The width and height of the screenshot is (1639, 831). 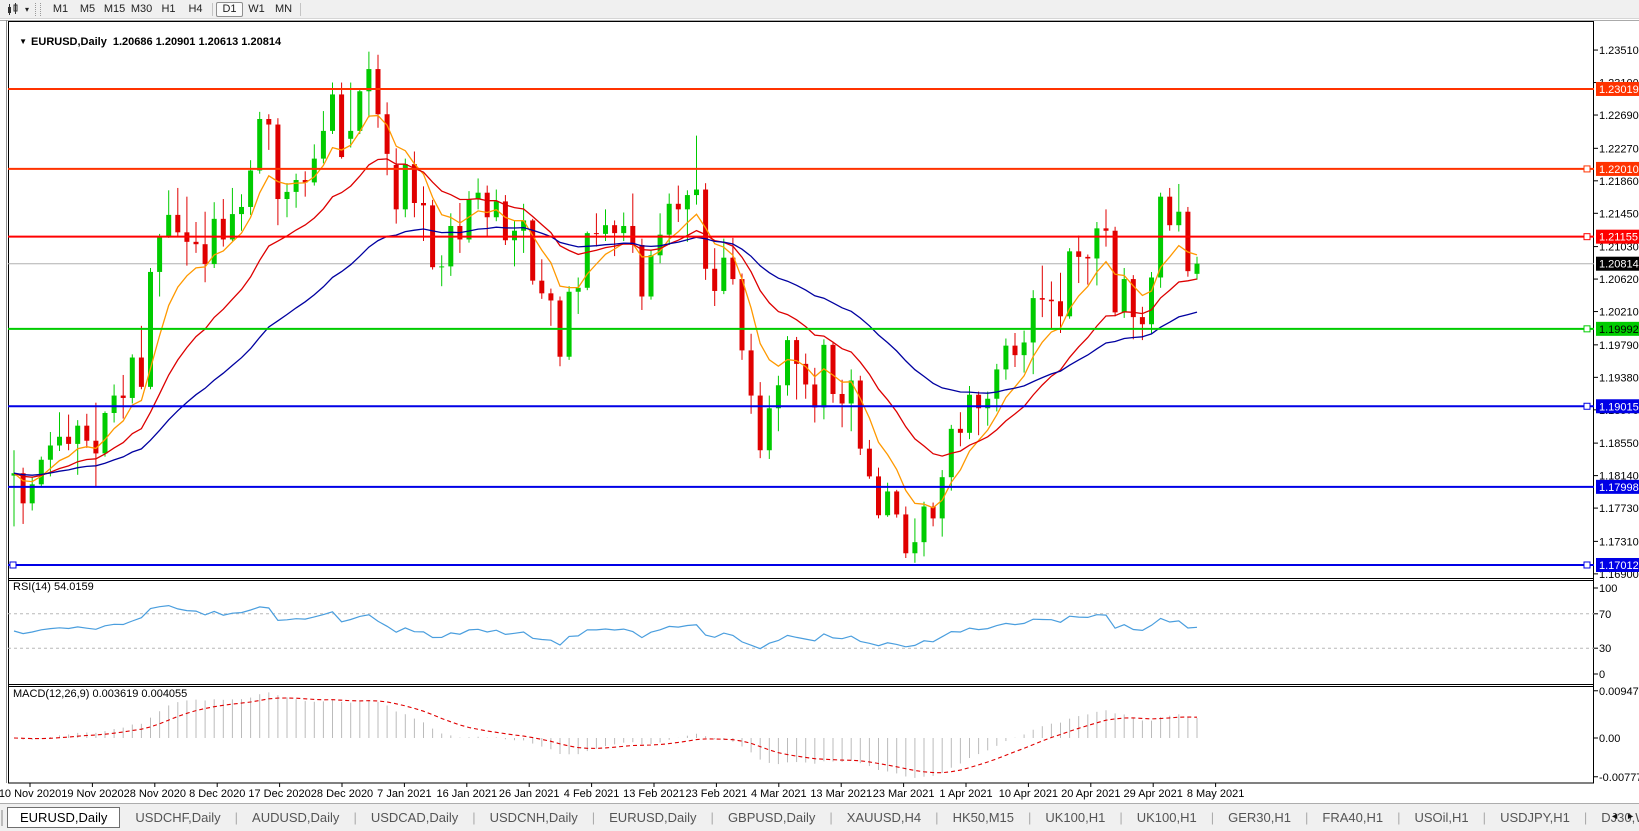 What do you see at coordinates (197, 42) in the screenshot?
I see `chart-ohlc-values: 1.20686 1.20901 1.20613 1.20814` at bounding box center [197, 42].